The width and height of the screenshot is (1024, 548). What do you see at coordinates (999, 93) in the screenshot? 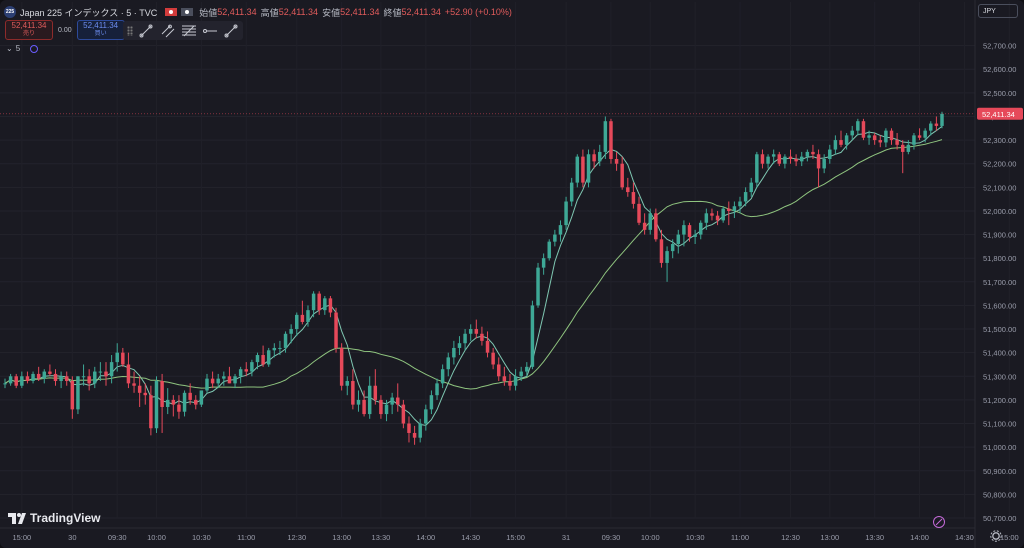
I see `price-tick-label: 52,500.00` at bounding box center [999, 93].